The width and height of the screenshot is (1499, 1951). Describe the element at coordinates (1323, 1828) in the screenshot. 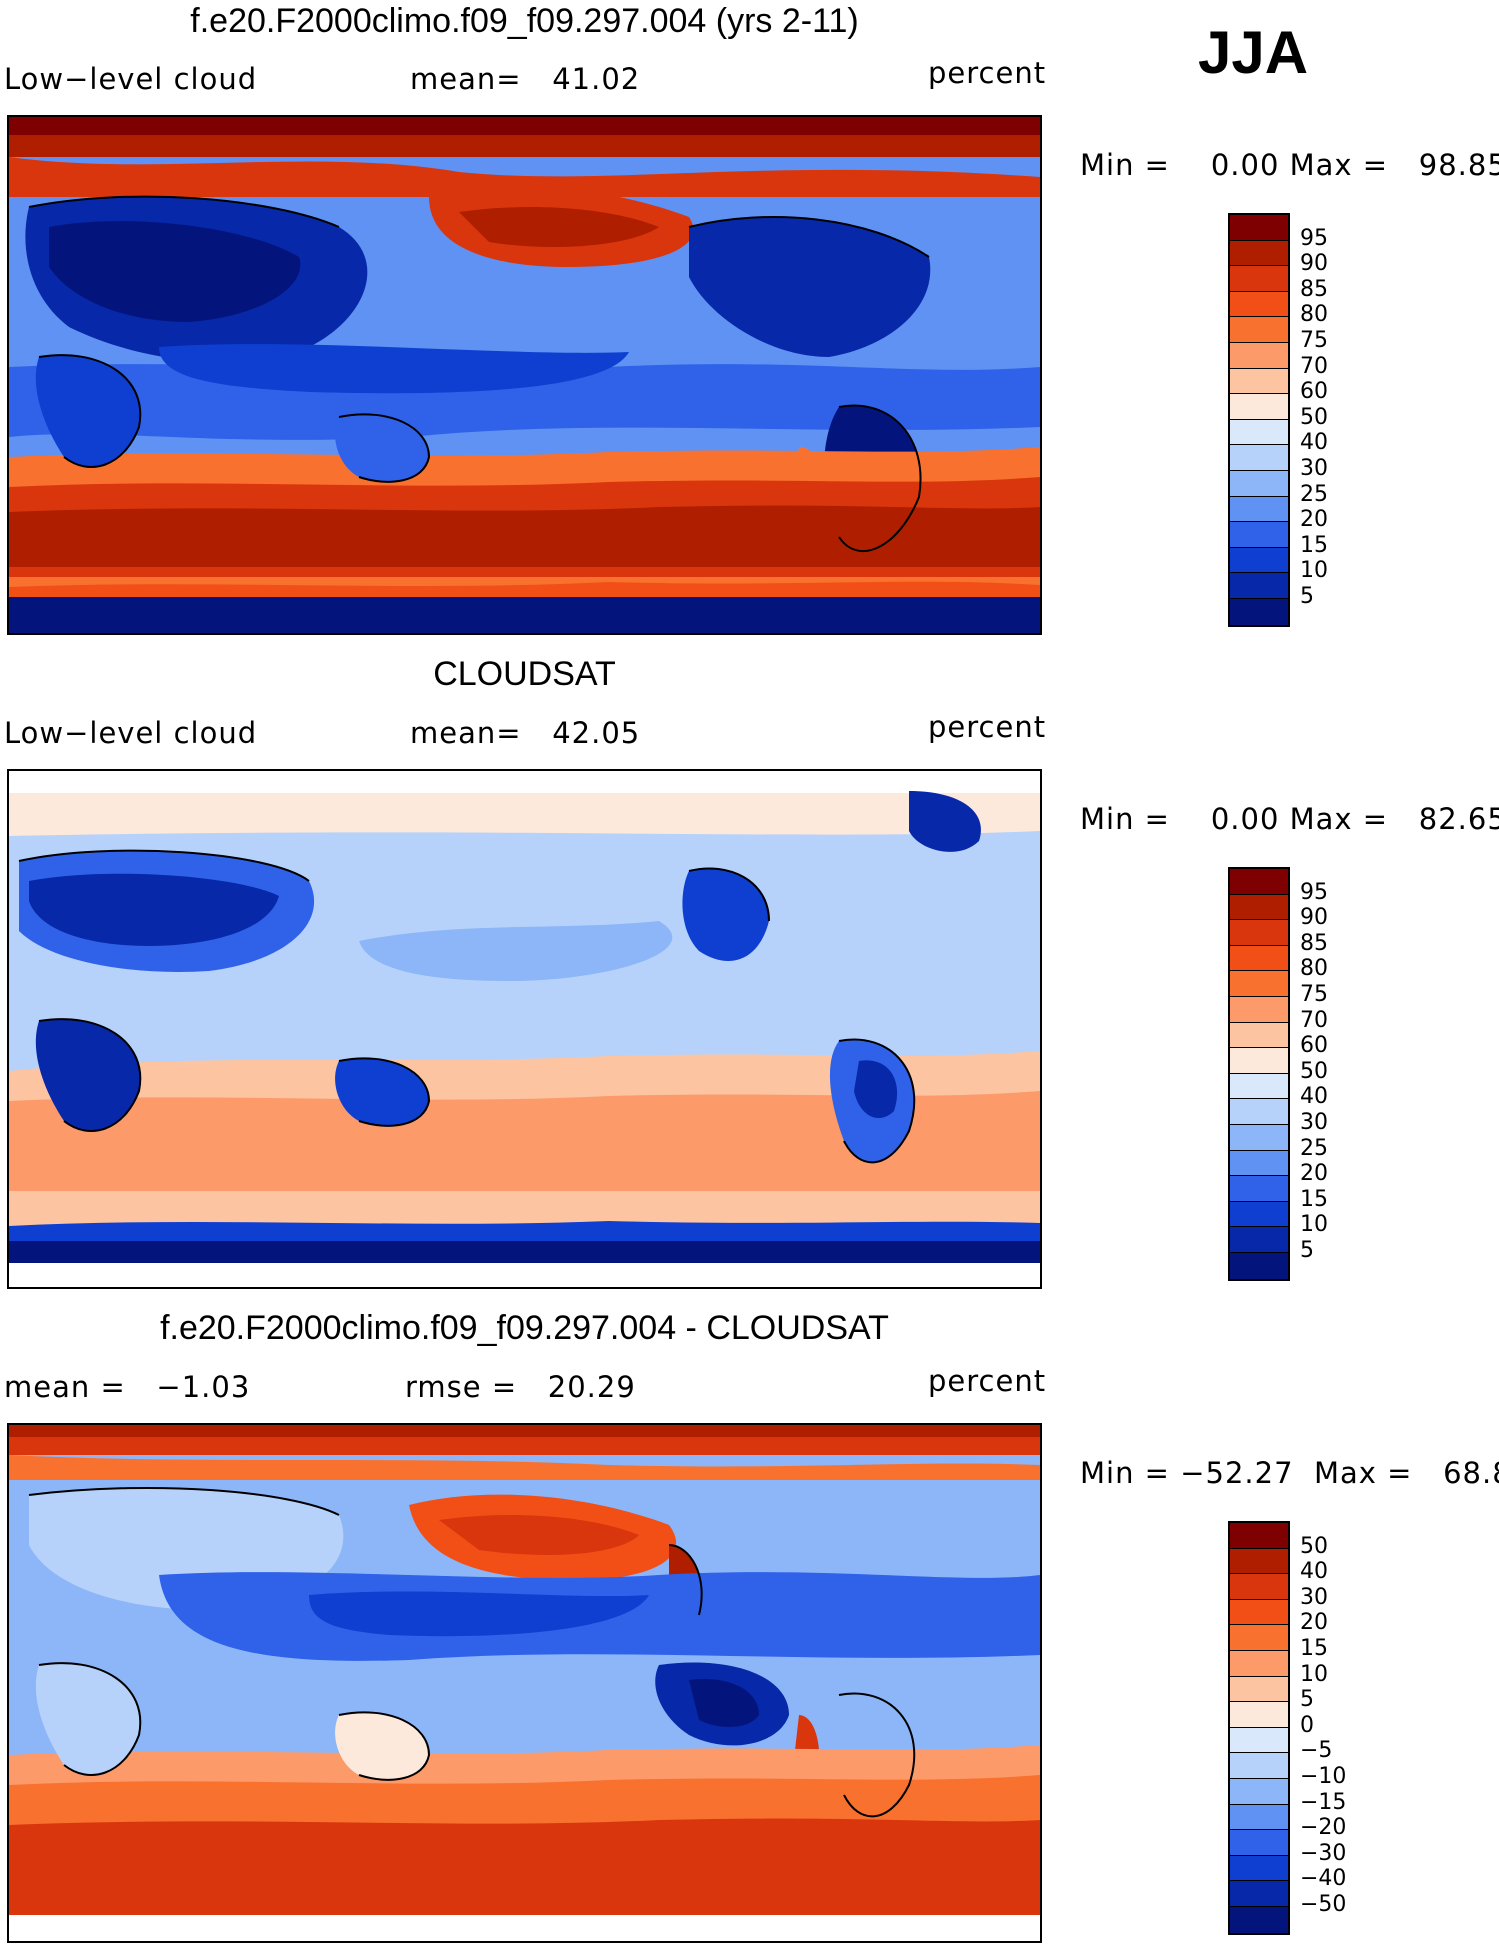

I see `colorbar-tick-label: −20` at that location.